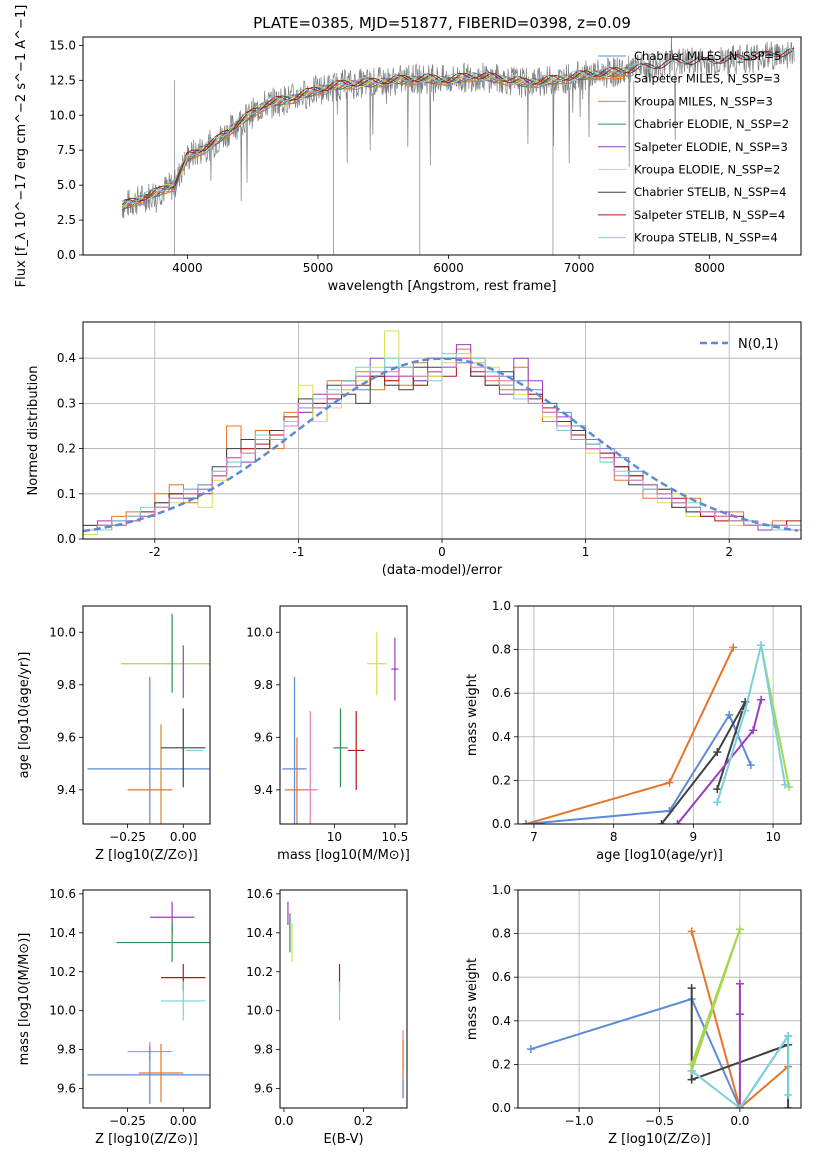 The height and width of the screenshot is (1170, 819). What do you see at coordinates (363, 1121) in the screenshot?
I see `x-tick-label: 0.2` at bounding box center [363, 1121].